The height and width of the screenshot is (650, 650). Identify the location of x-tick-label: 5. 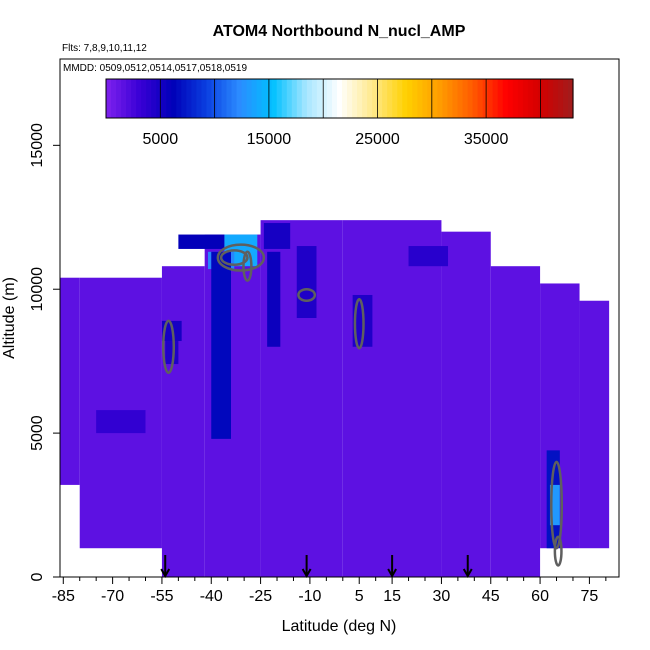
(359, 596).